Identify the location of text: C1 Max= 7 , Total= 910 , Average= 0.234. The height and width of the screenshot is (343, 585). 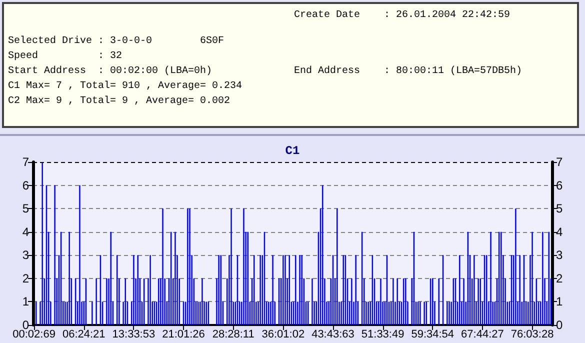
(126, 87).